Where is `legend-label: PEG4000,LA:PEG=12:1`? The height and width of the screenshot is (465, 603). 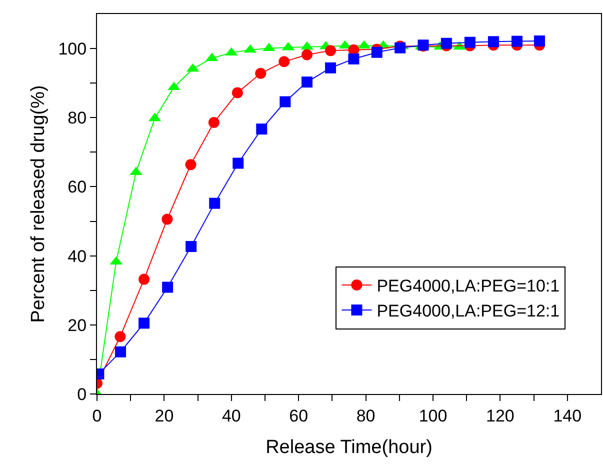 legend-label: PEG4000,LA:PEG=12:1 is located at coordinates (468, 311).